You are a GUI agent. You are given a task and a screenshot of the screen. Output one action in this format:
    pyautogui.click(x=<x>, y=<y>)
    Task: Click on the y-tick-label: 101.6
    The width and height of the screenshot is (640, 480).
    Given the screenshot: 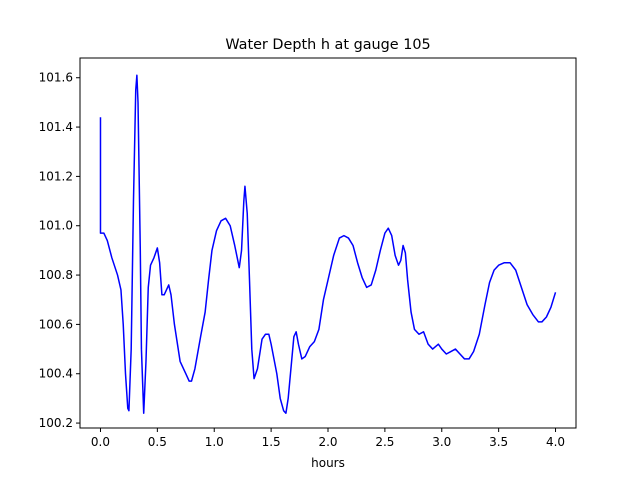 What is the action you would take?
    pyautogui.click(x=56, y=78)
    